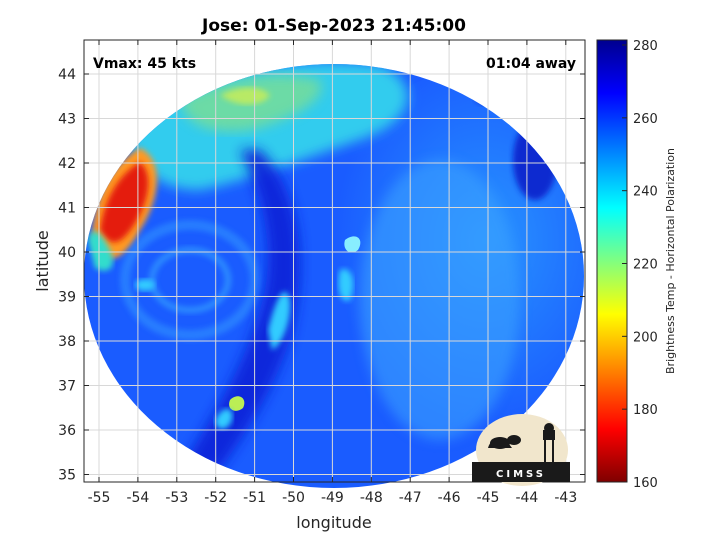 The image size is (720, 540). I want to click on x-tick-label: -50, so click(293, 498).